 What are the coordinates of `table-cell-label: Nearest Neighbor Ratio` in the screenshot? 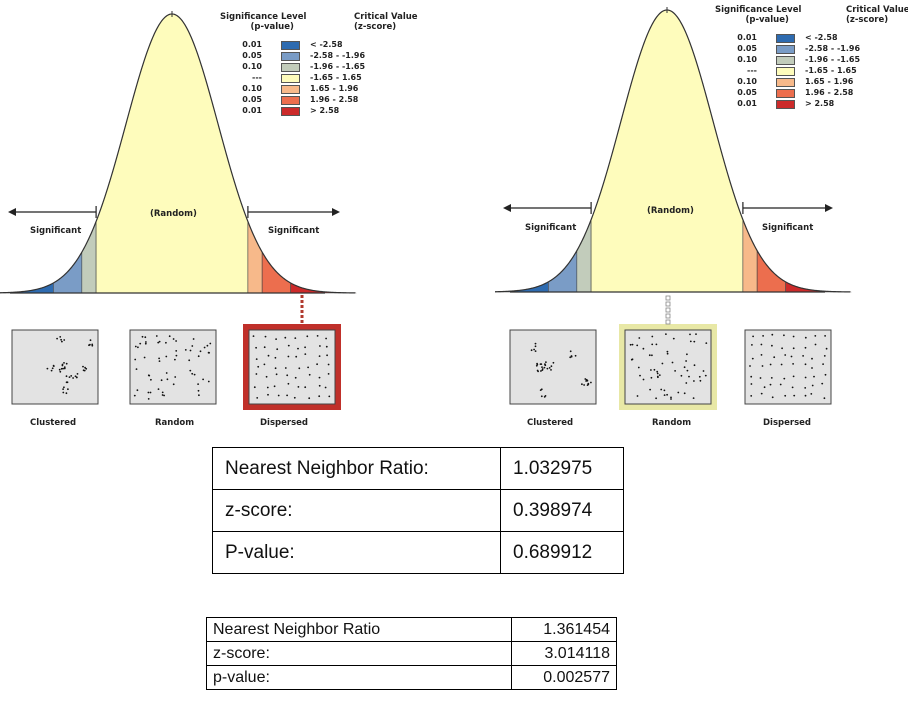 It's located at (359, 629).